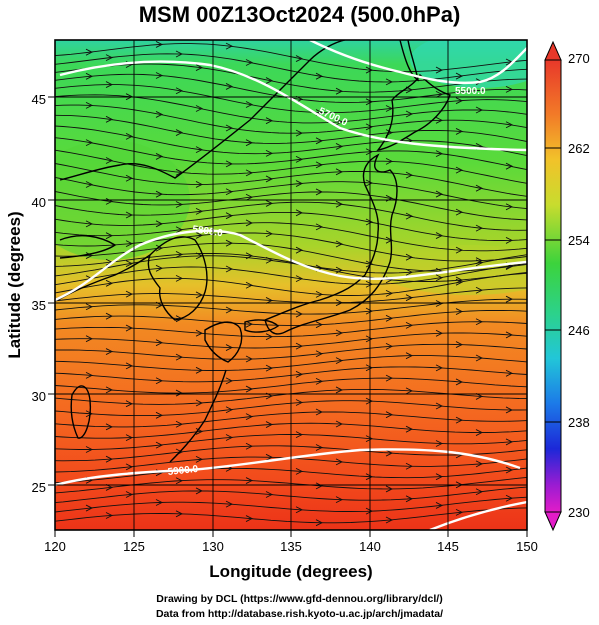 The width and height of the screenshot is (599, 625). What do you see at coordinates (579, 422) in the screenshot?
I see `colorbar-tick-238: 238` at bounding box center [579, 422].